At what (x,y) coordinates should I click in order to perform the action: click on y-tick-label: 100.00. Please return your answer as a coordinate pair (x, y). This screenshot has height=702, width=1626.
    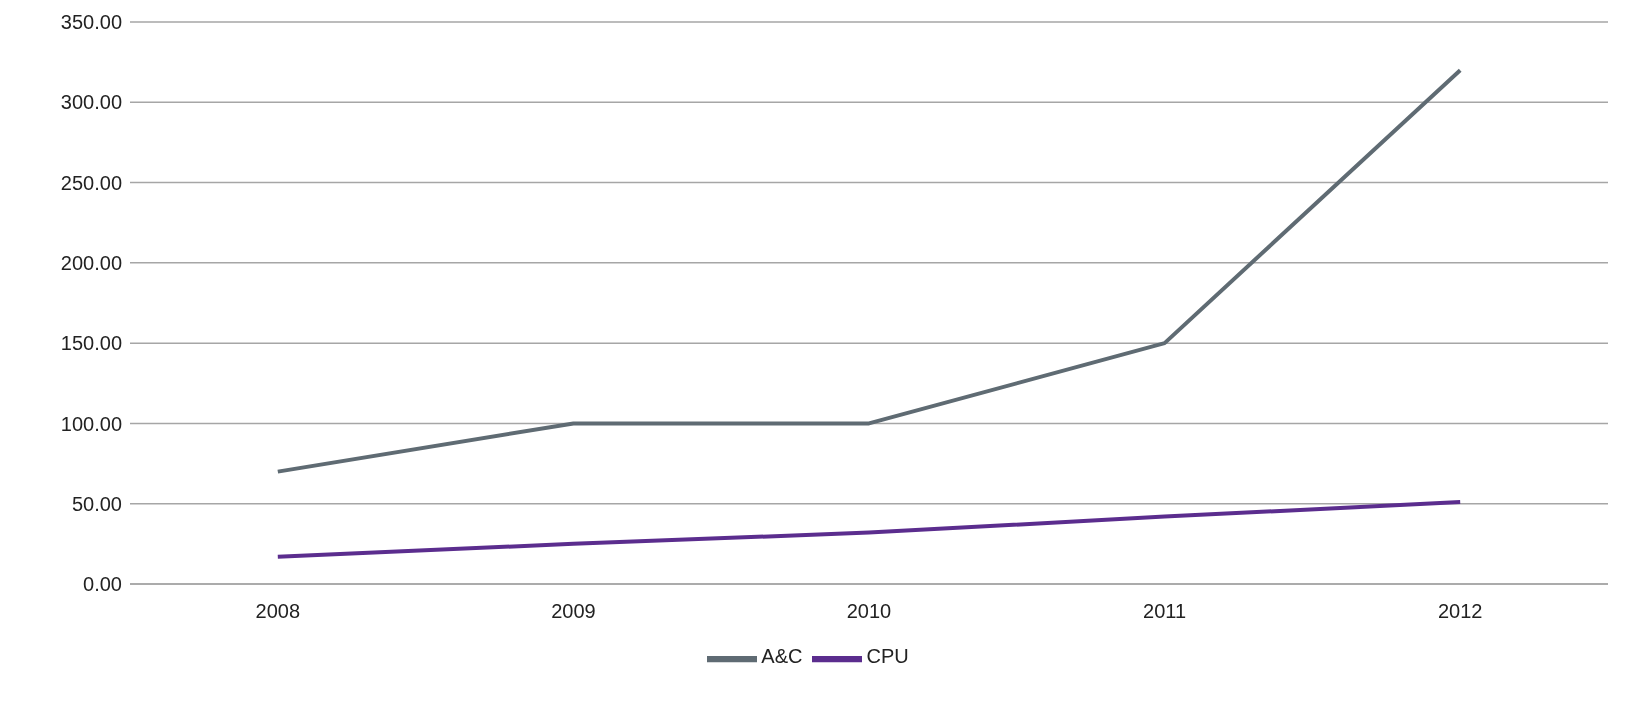
    Looking at the image, I should click on (91, 423).